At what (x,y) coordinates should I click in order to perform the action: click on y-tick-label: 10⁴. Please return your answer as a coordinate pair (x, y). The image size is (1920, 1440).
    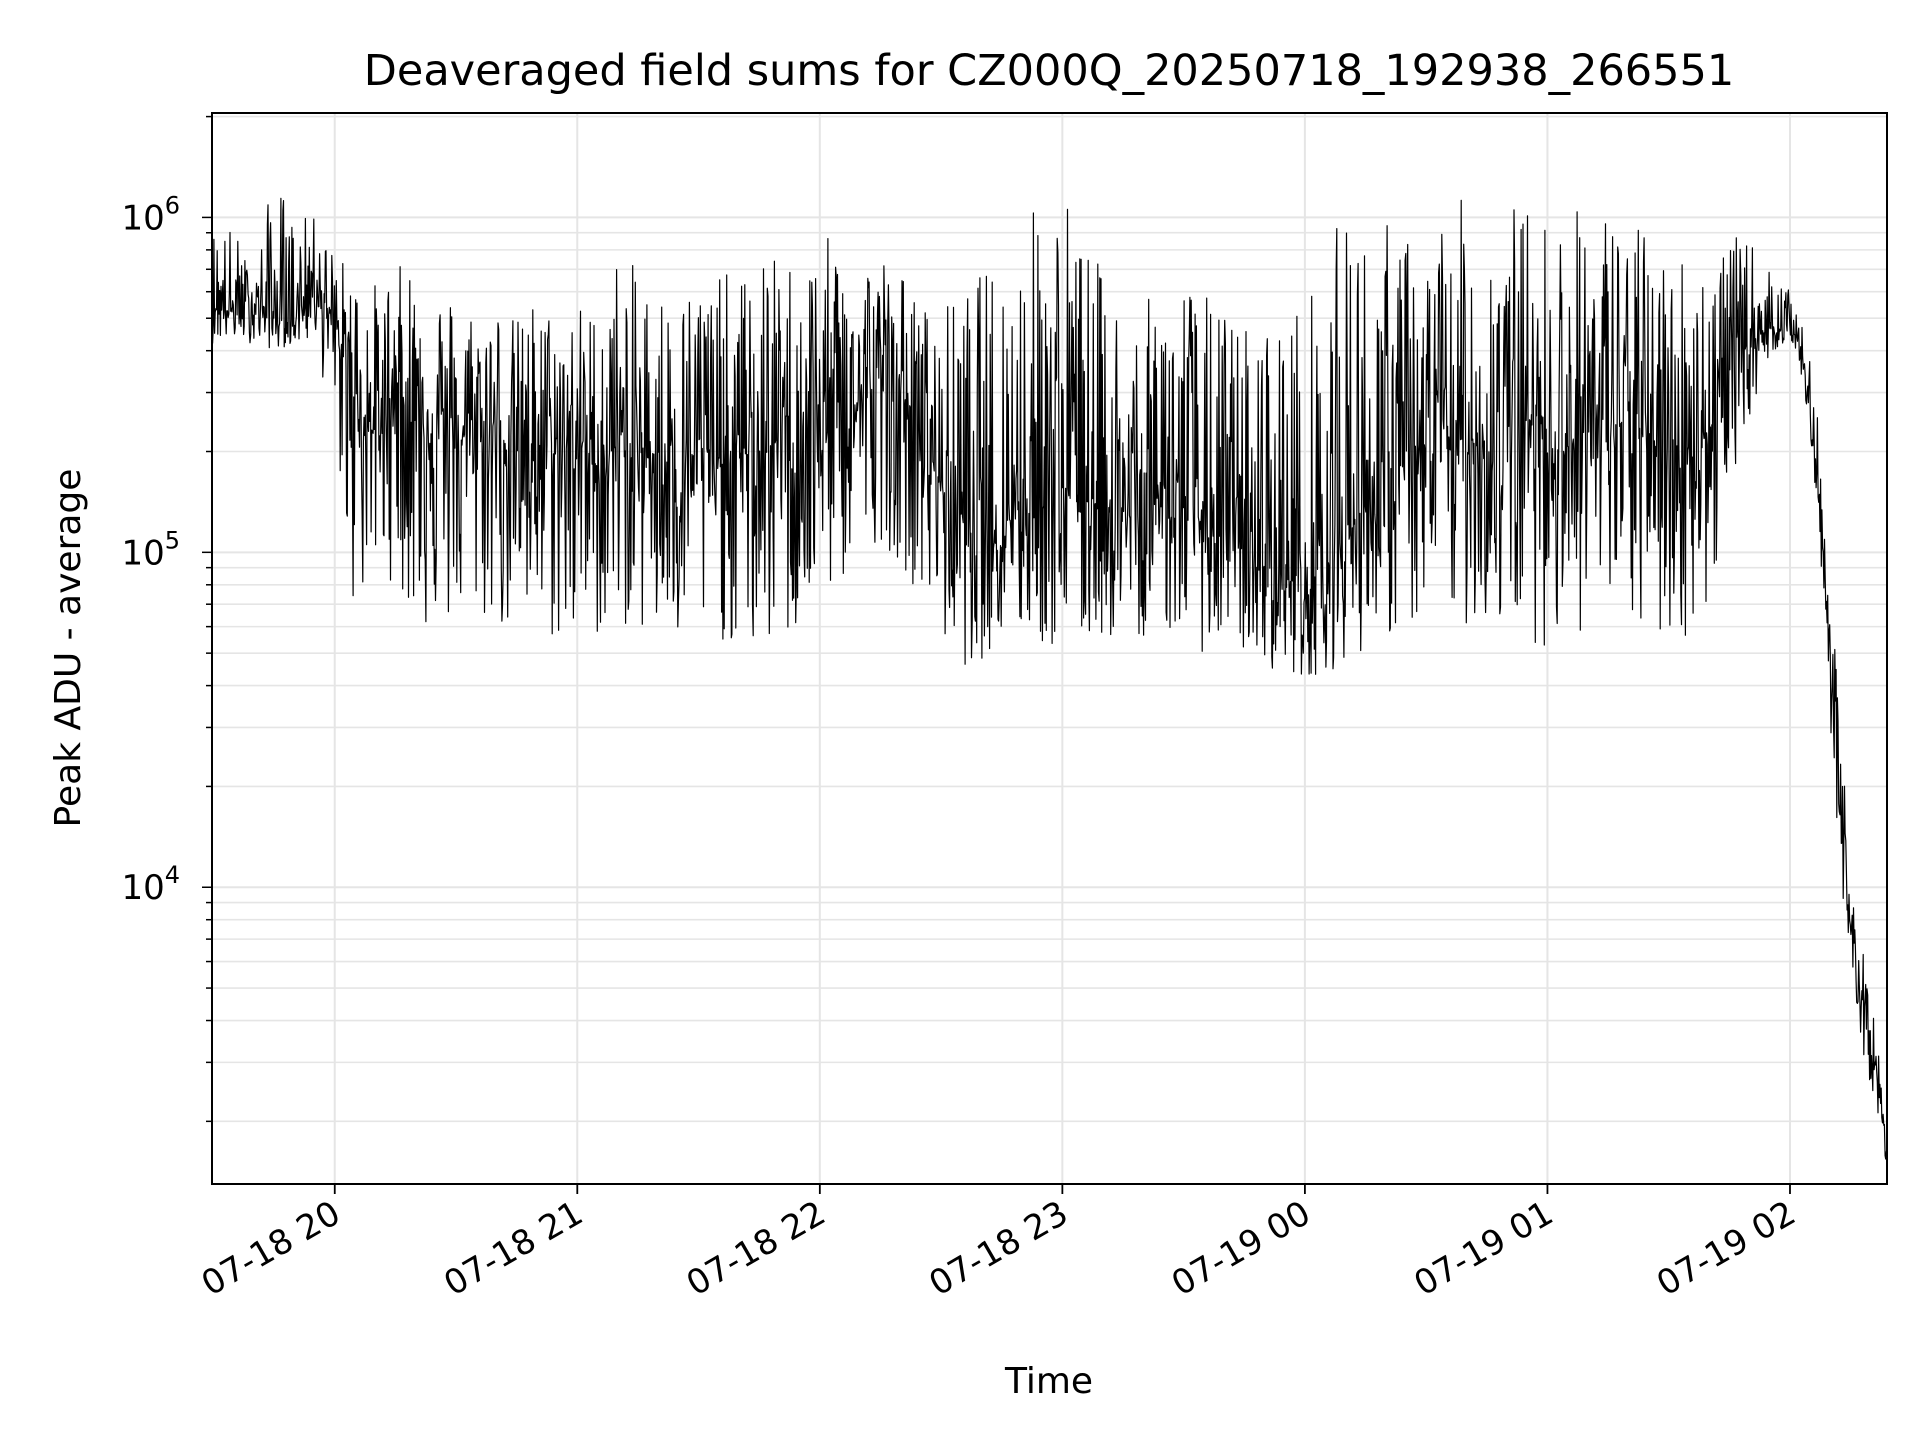
    Looking at the image, I should click on (150, 884).